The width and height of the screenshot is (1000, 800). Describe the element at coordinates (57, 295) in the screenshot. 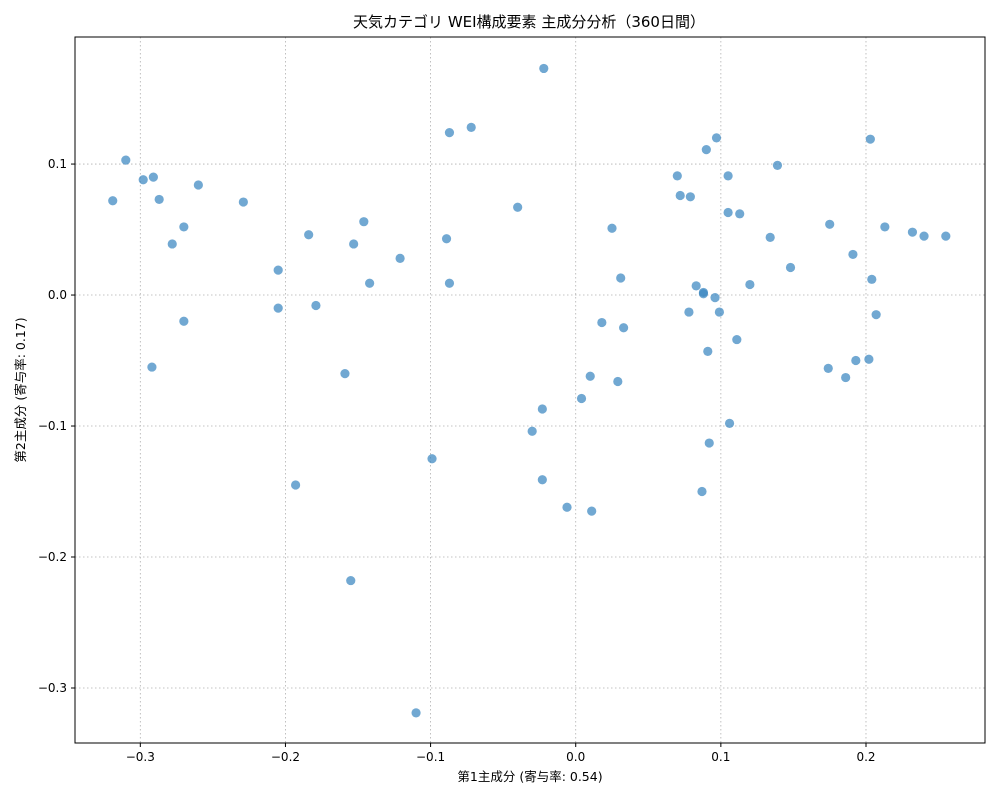

I see `y-tick-label: 0.0` at that location.